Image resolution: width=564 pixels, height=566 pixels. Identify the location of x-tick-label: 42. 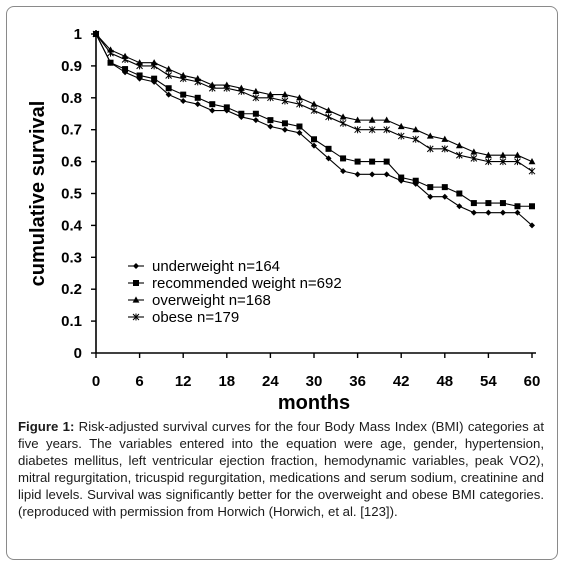
(401, 381).